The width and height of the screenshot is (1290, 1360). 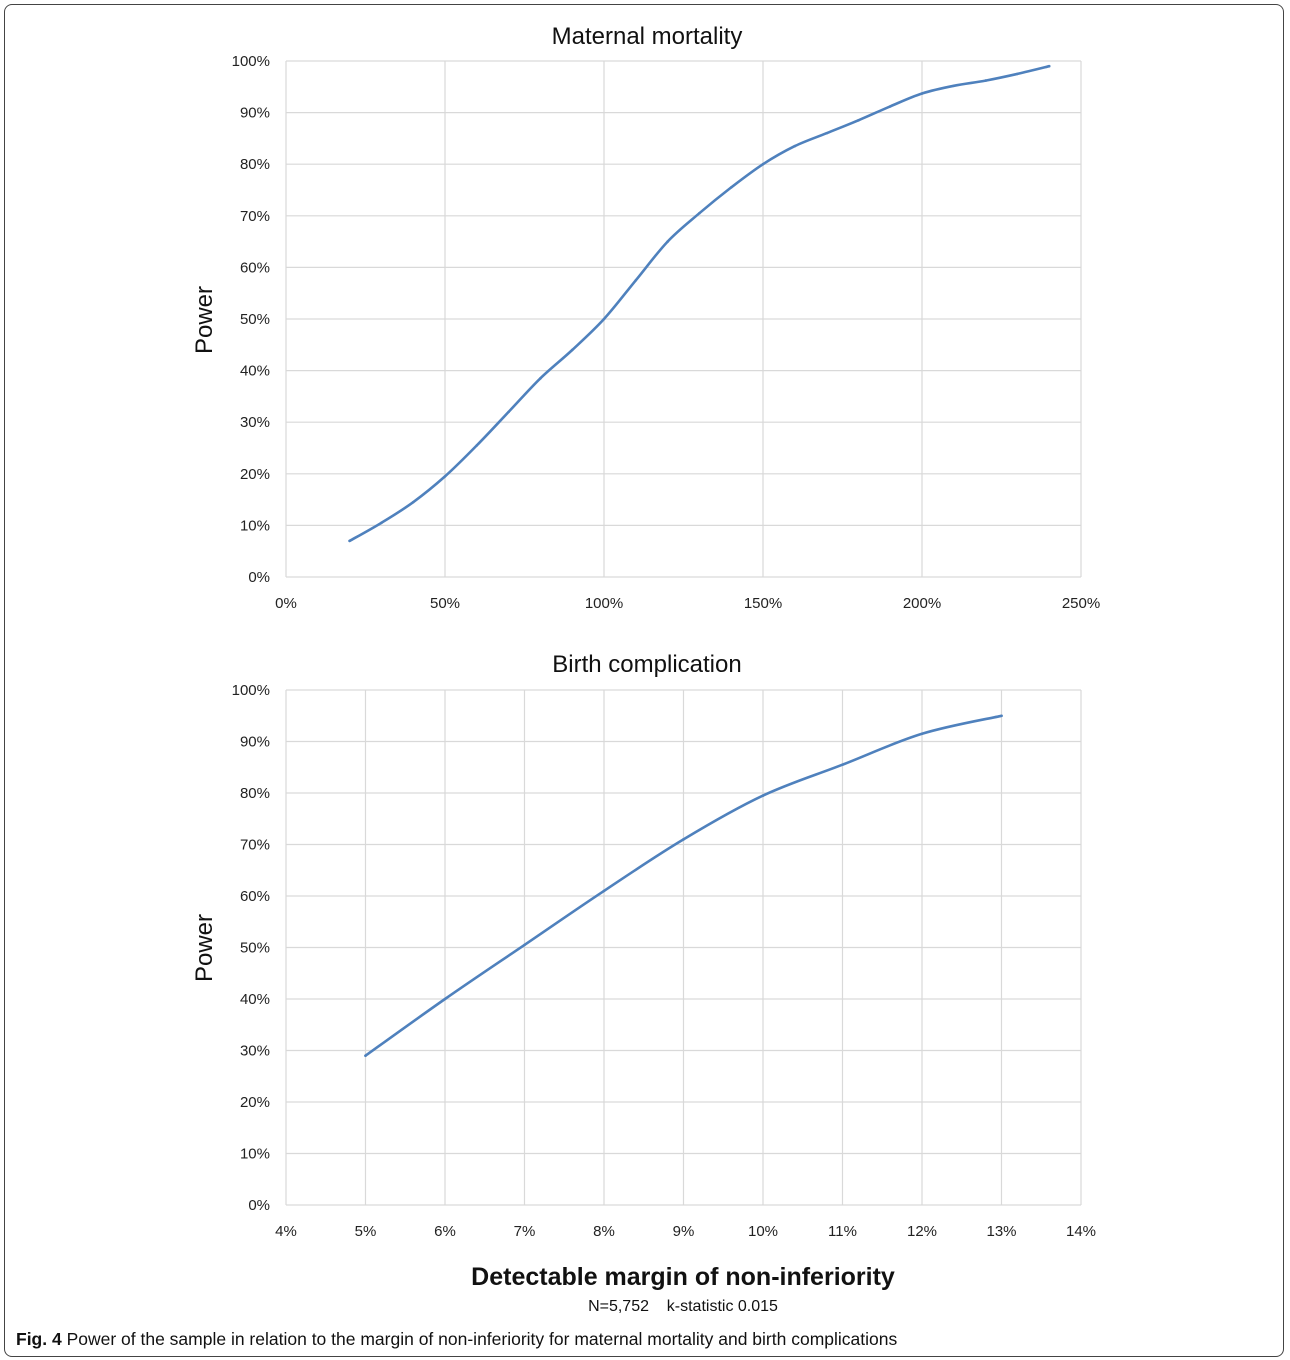 I want to click on x-tick-label: 13%, so click(x=1001, y=1231).